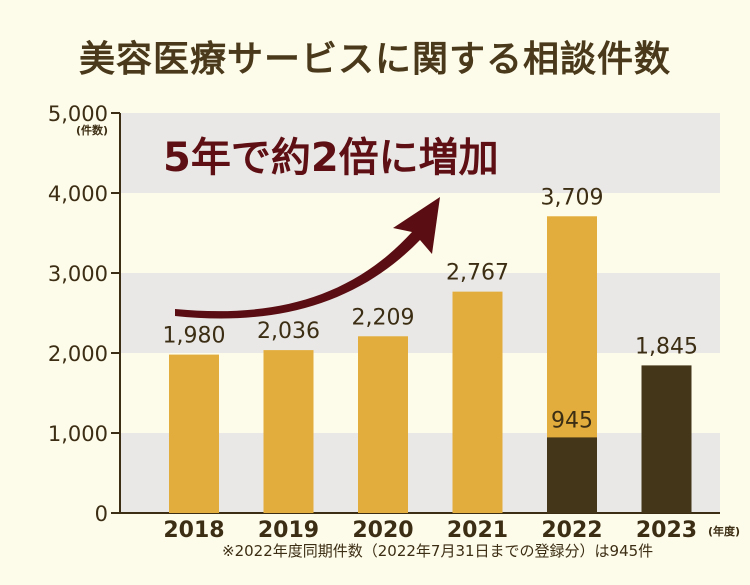  I want to click on x-tick-label: 2018, so click(193, 530).